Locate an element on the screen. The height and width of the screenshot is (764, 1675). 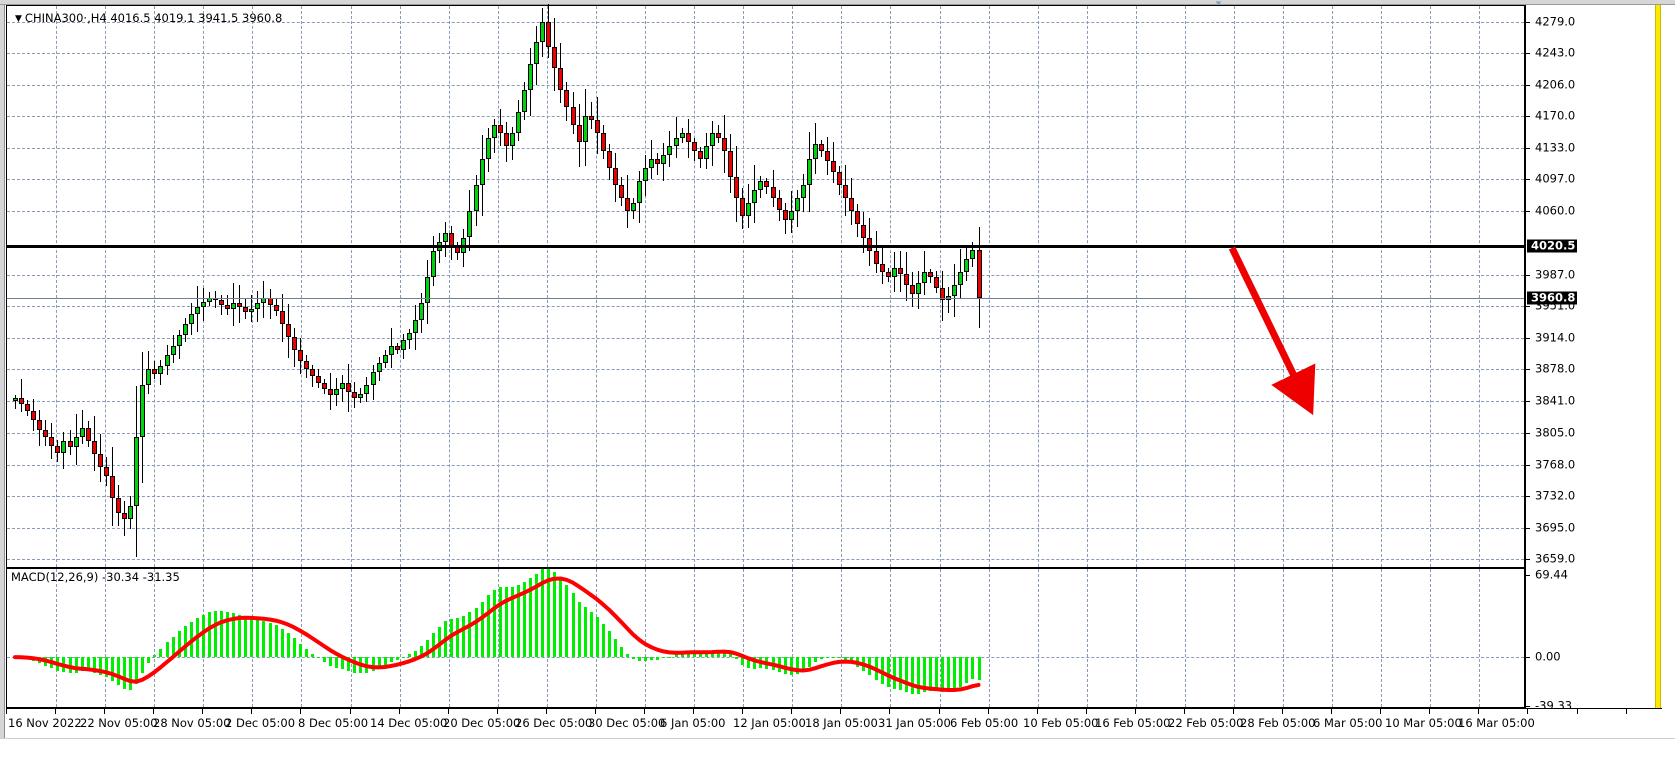
candle-wick is located at coordinates (251, 308).